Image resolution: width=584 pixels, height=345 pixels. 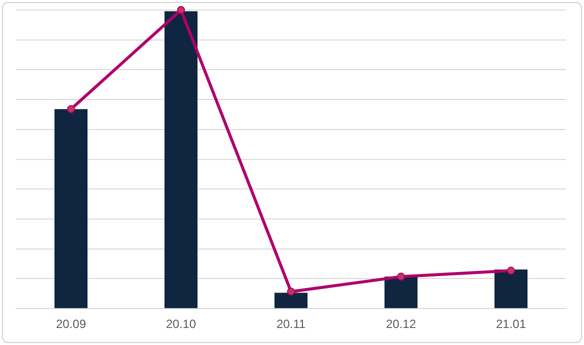 I want to click on x-tick-label: 20.10, so click(x=181, y=324).